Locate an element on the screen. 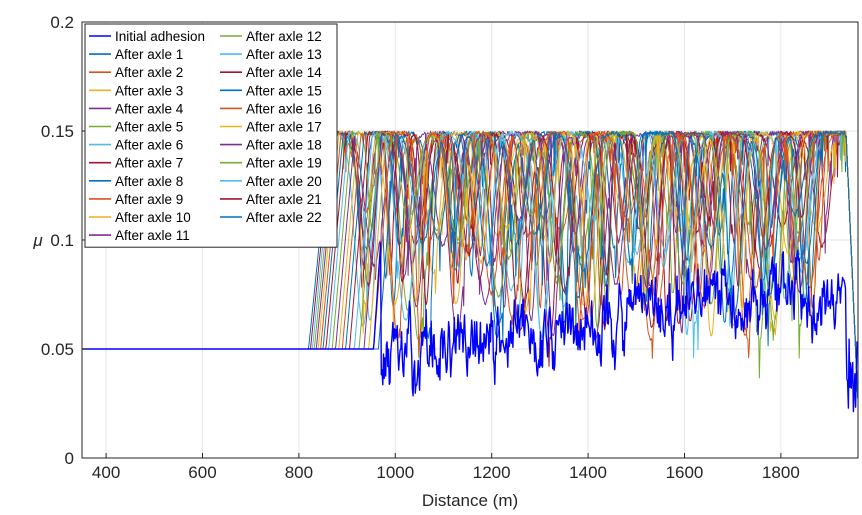 Image resolution: width=862 pixels, height=515 pixels. x-tick-label: 1000 is located at coordinates (395, 472).